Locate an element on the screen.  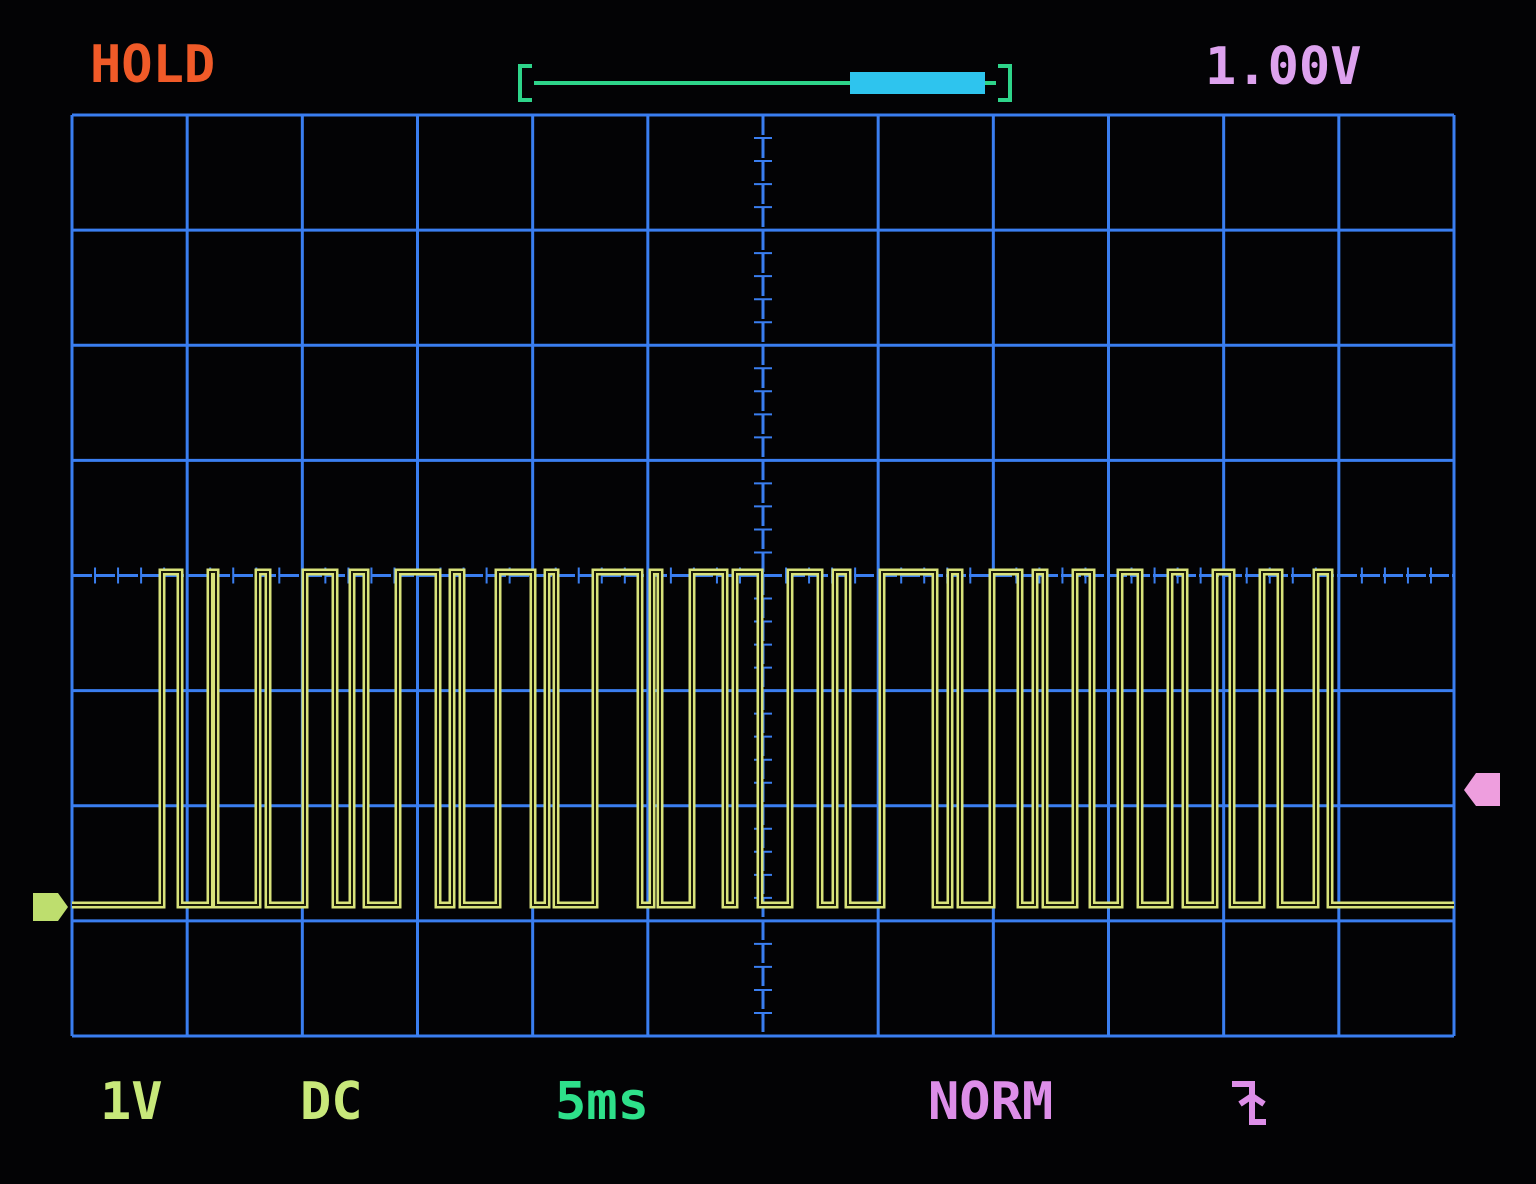
memory-window is located at coordinates (917, 83).